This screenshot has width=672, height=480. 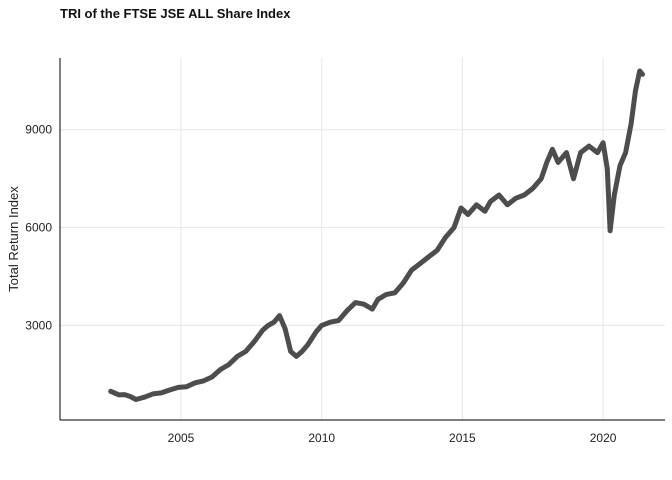 What do you see at coordinates (38, 130) in the screenshot?
I see `y-tick-label: 9000` at bounding box center [38, 130].